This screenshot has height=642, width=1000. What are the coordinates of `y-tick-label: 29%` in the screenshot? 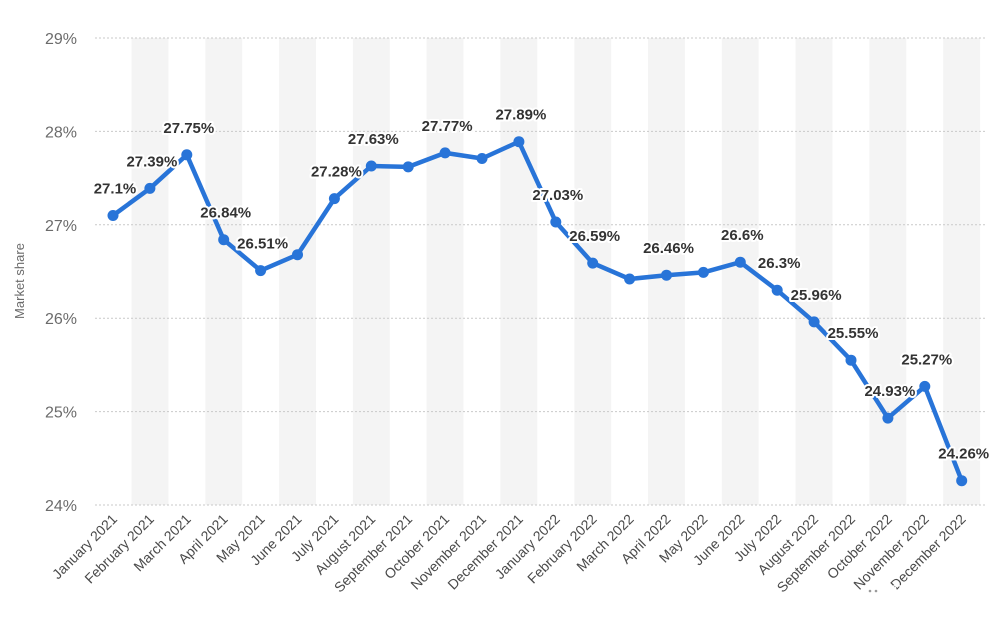 It's located at (61, 39).